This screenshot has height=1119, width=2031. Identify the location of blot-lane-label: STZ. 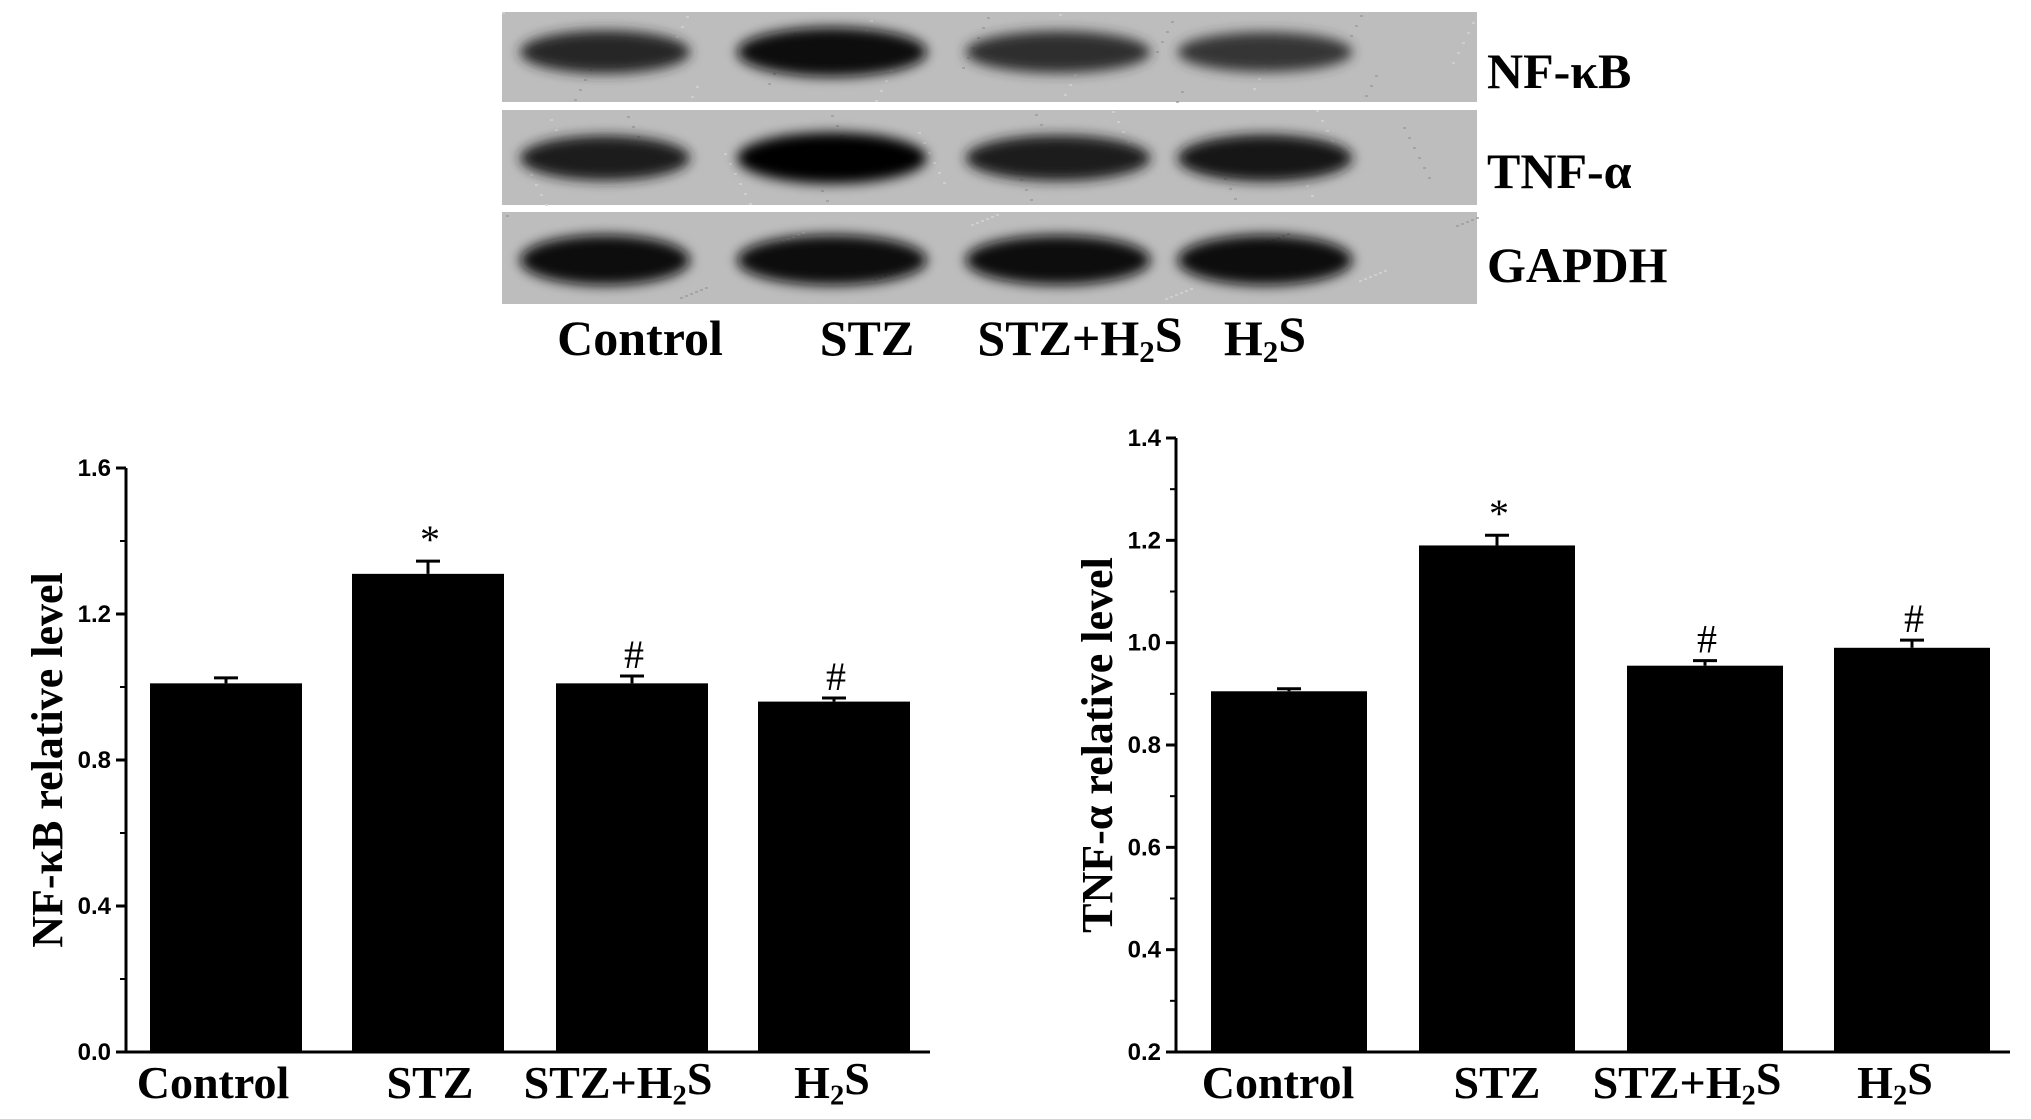
(867, 338).